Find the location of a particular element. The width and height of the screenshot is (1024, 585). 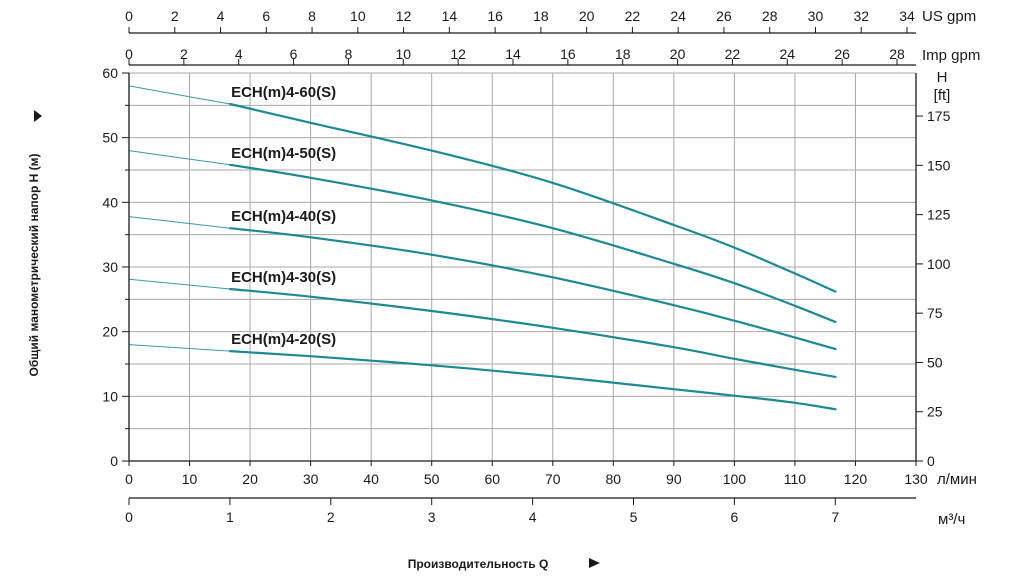

imp-gpm-tick-label: 22 is located at coordinates (733, 54).